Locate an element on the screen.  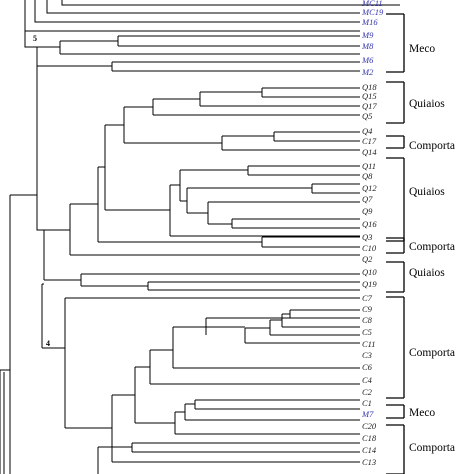
leaf-label: C4 is located at coordinates (367, 380).